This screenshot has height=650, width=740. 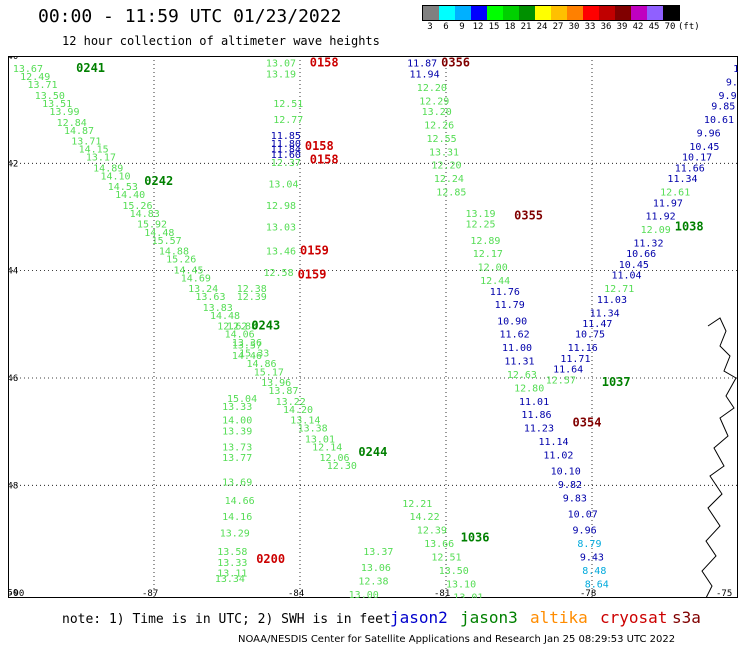 I want to click on swh-value: 14.88, so click(x=174, y=252).